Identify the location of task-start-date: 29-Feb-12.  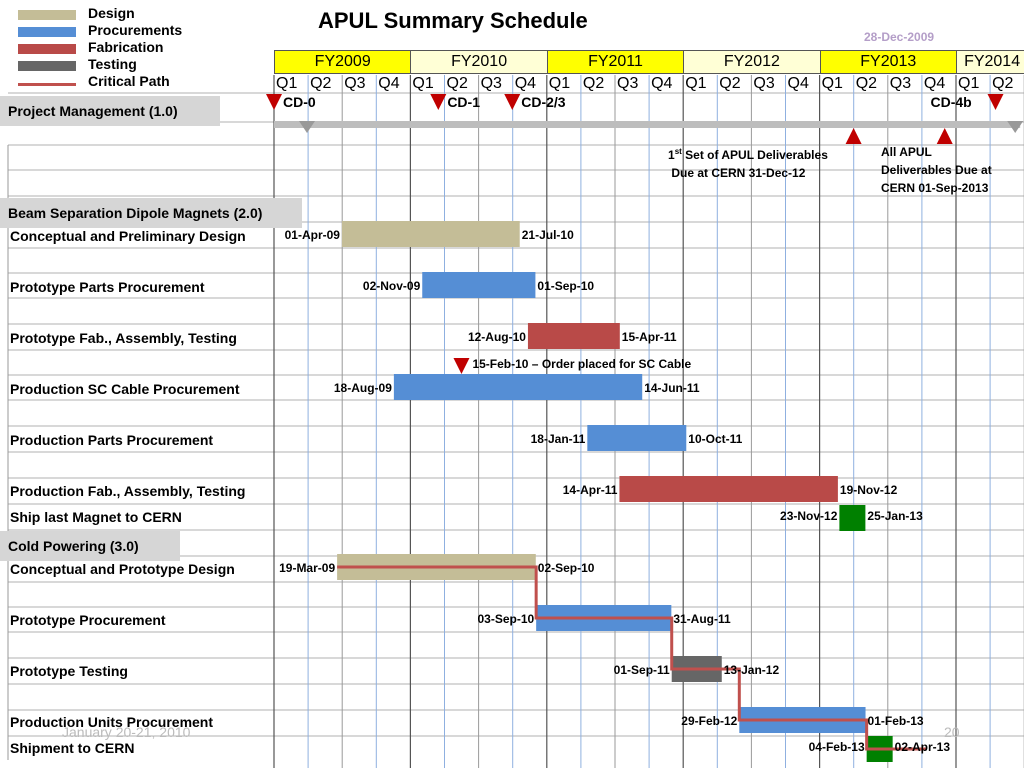
(709, 721).